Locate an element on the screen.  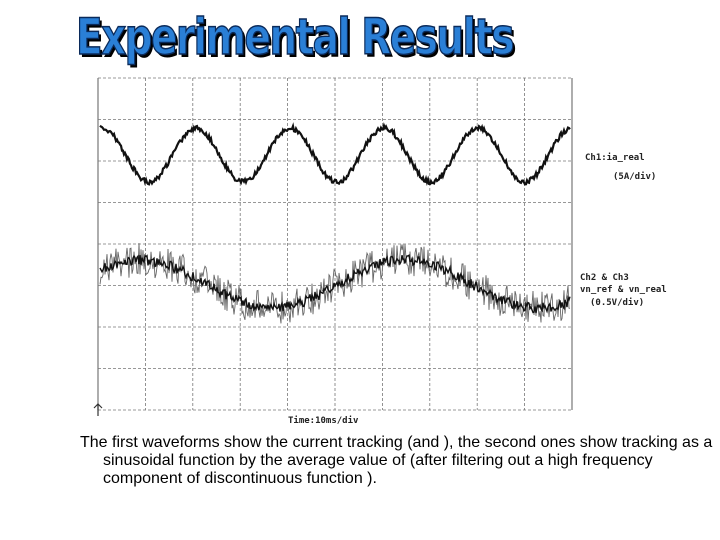
slide-title: Experimental Results is located at coordinates (295, 37).